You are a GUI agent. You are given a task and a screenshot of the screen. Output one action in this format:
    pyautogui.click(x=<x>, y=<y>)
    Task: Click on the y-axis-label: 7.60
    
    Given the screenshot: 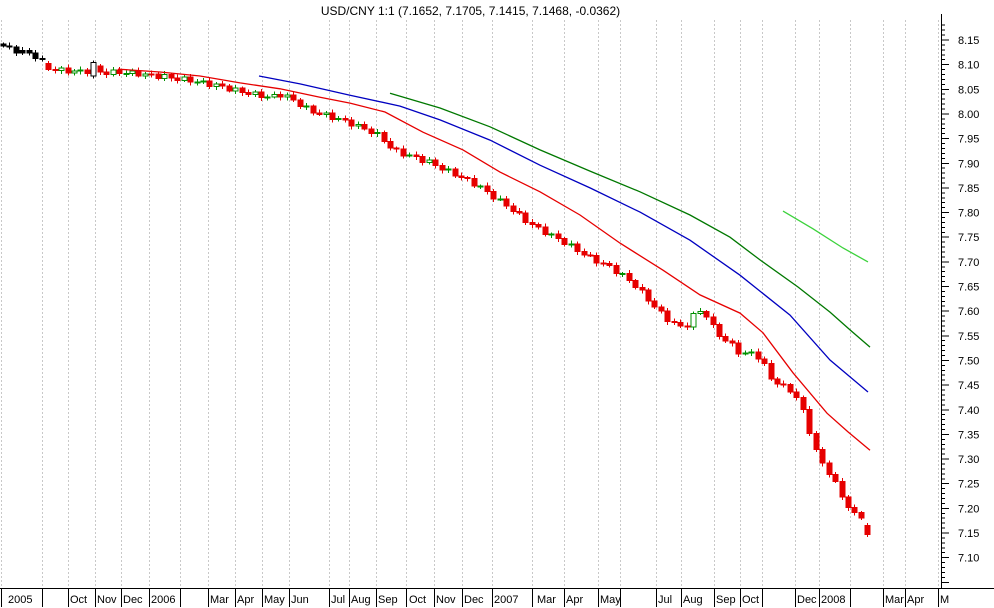 What is the action you would take?
    pyautogui.click(x=968, y=312)
    